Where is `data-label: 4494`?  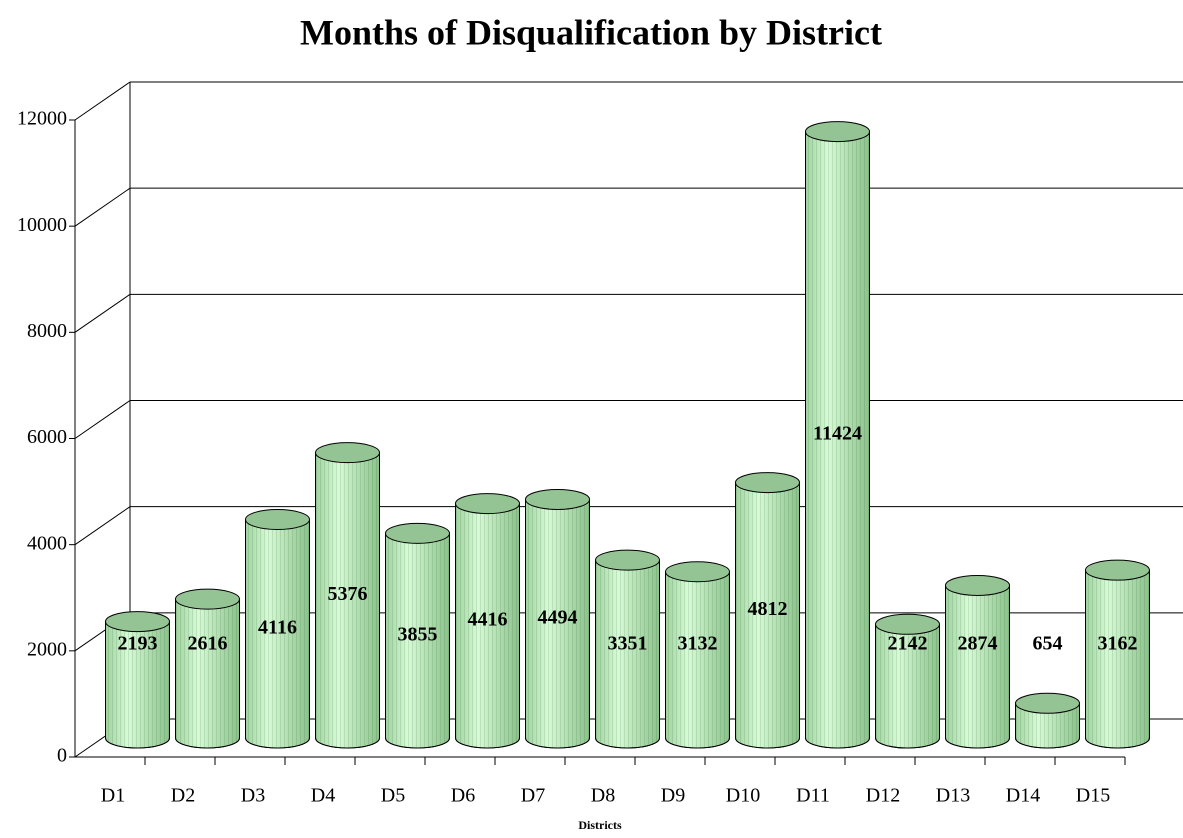
data-label: 4494 is located at coordinates (558, 617).